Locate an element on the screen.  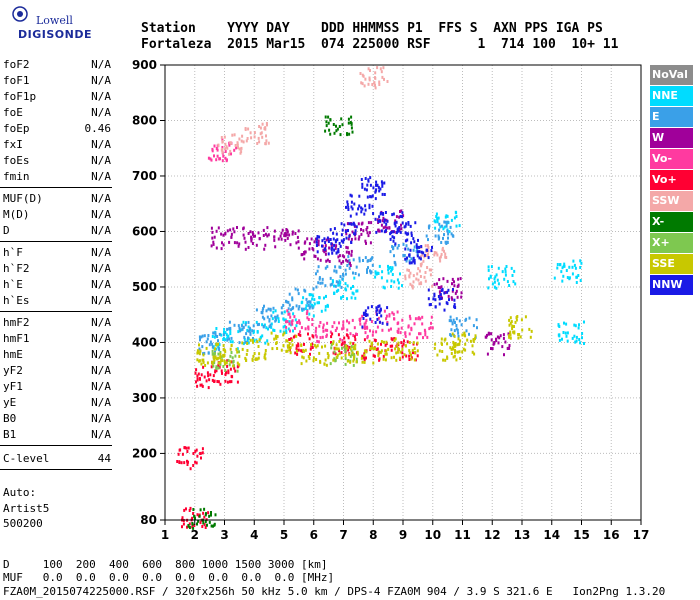
param-value: N/A is located at coordinates (101, 354).